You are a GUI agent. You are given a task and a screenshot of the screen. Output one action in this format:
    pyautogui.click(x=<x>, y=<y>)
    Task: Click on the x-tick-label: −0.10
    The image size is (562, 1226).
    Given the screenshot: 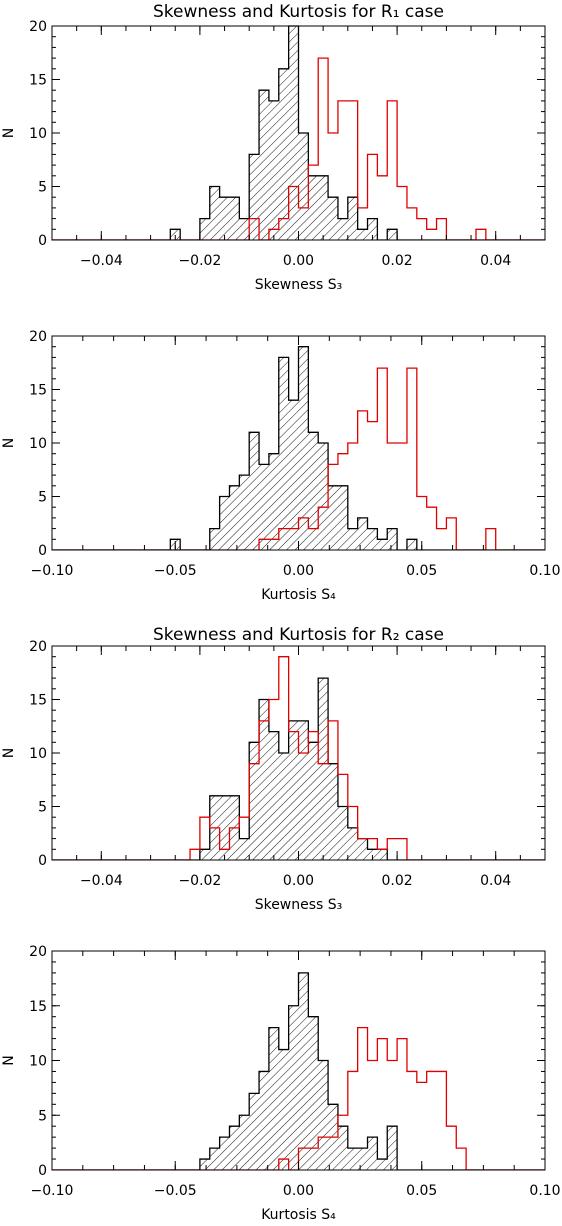 What is the action you would take?
    pyautogui.click(x=52, y=1191)
    